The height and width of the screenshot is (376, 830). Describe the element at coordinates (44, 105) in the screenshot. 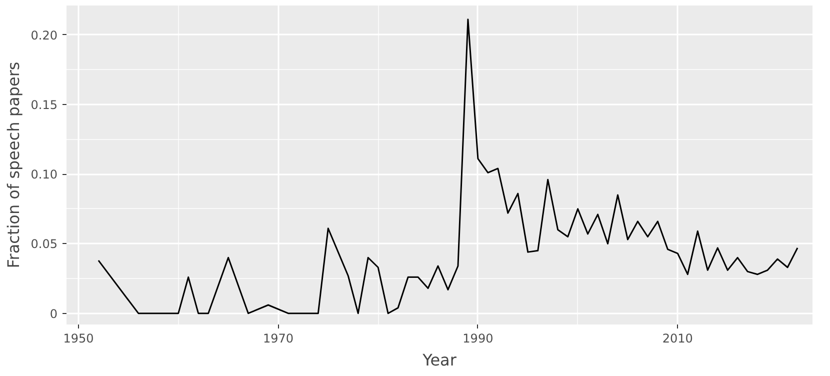

I see `y-tick-label: 0.15` at that location.